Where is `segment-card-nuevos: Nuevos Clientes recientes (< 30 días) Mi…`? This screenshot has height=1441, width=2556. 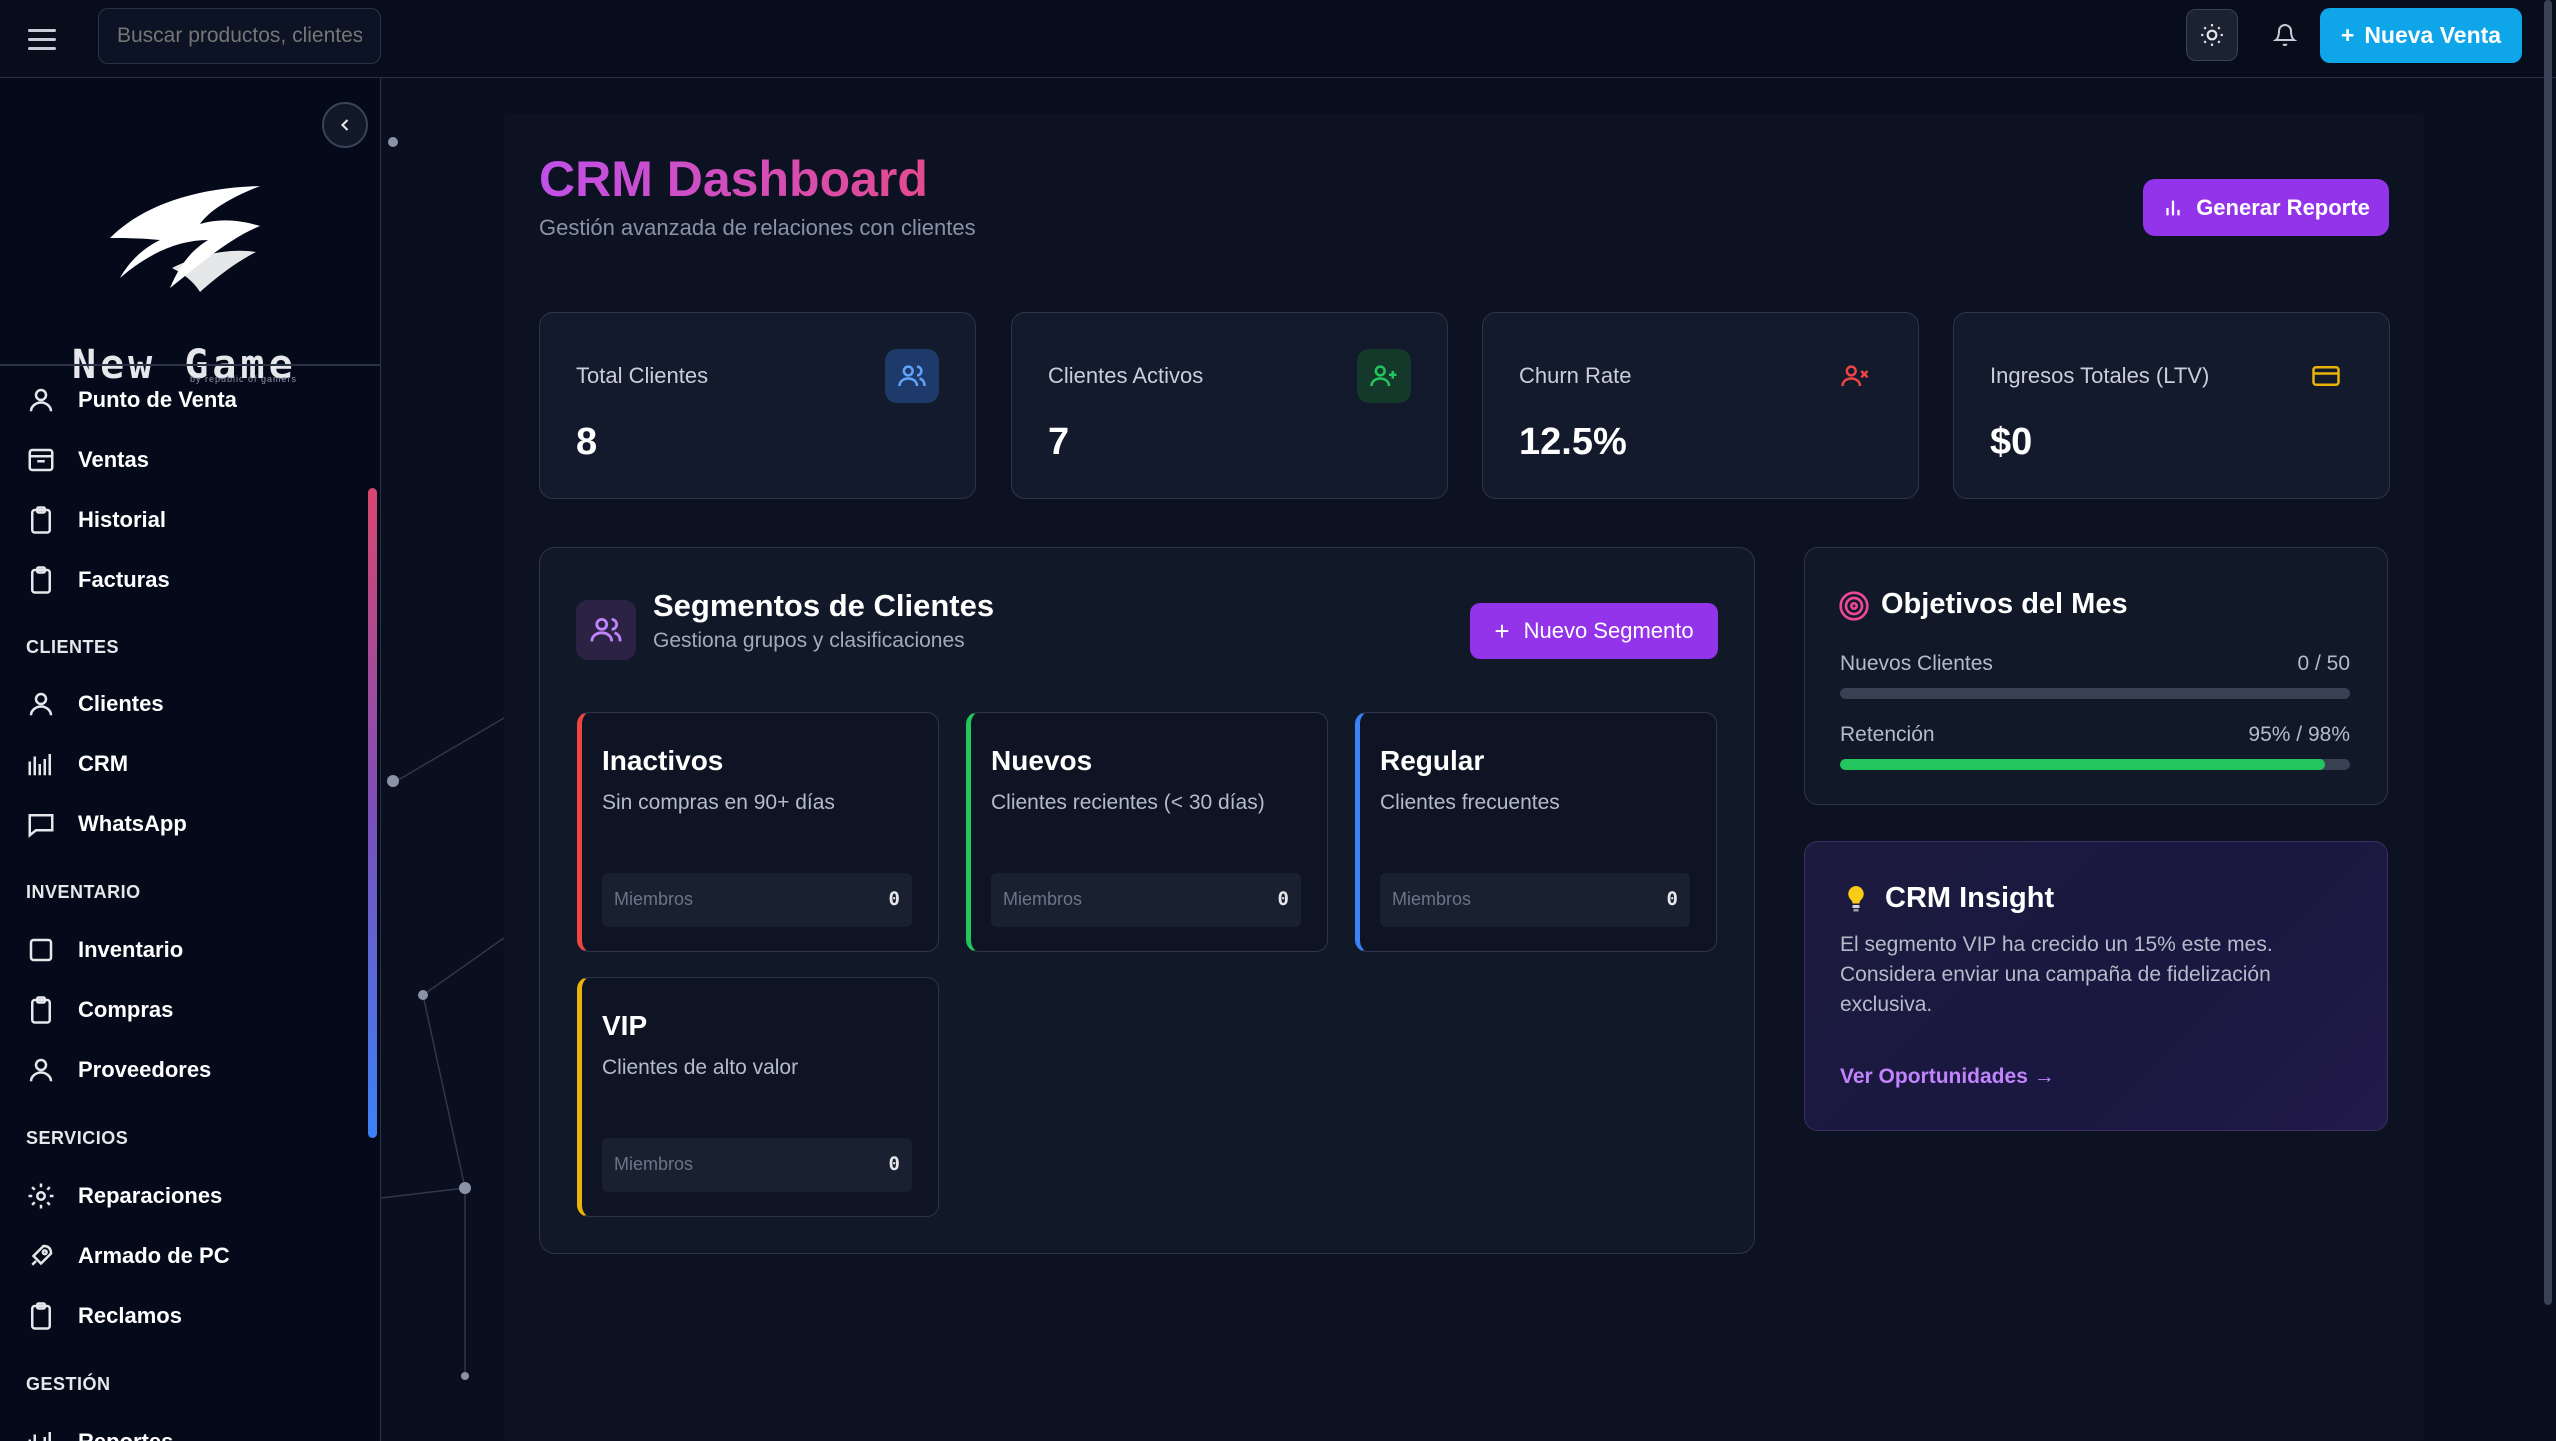
segment-card-nuevos: Nuevos Clientes recientes (< 30 días) Mi… is located at coordinates (1147, 832).